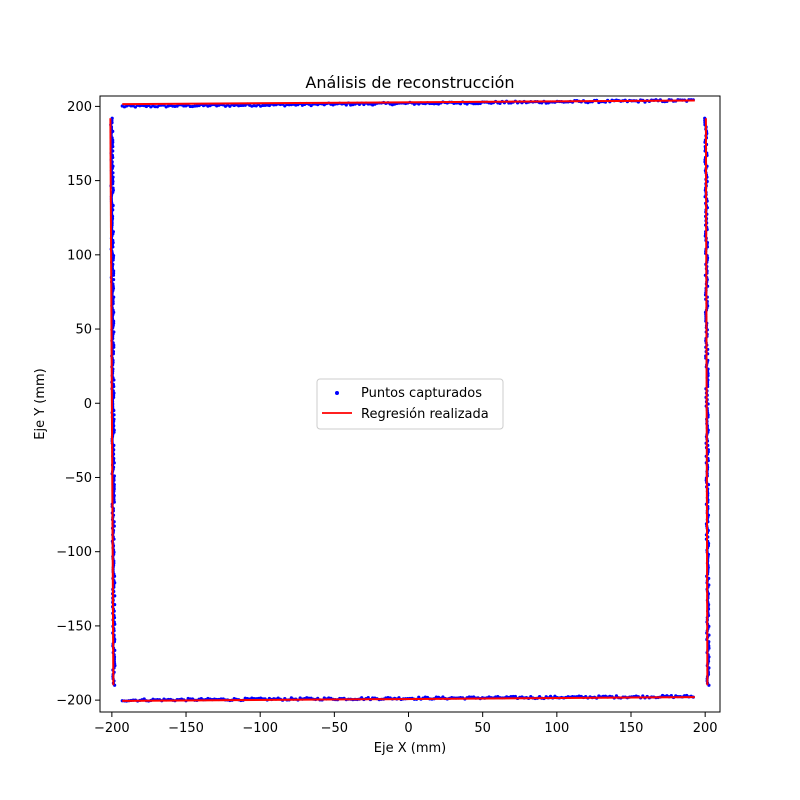 This screenshot has height=800, width=800. I want to click on x-tick-label-2: −100, so click(260, 728).